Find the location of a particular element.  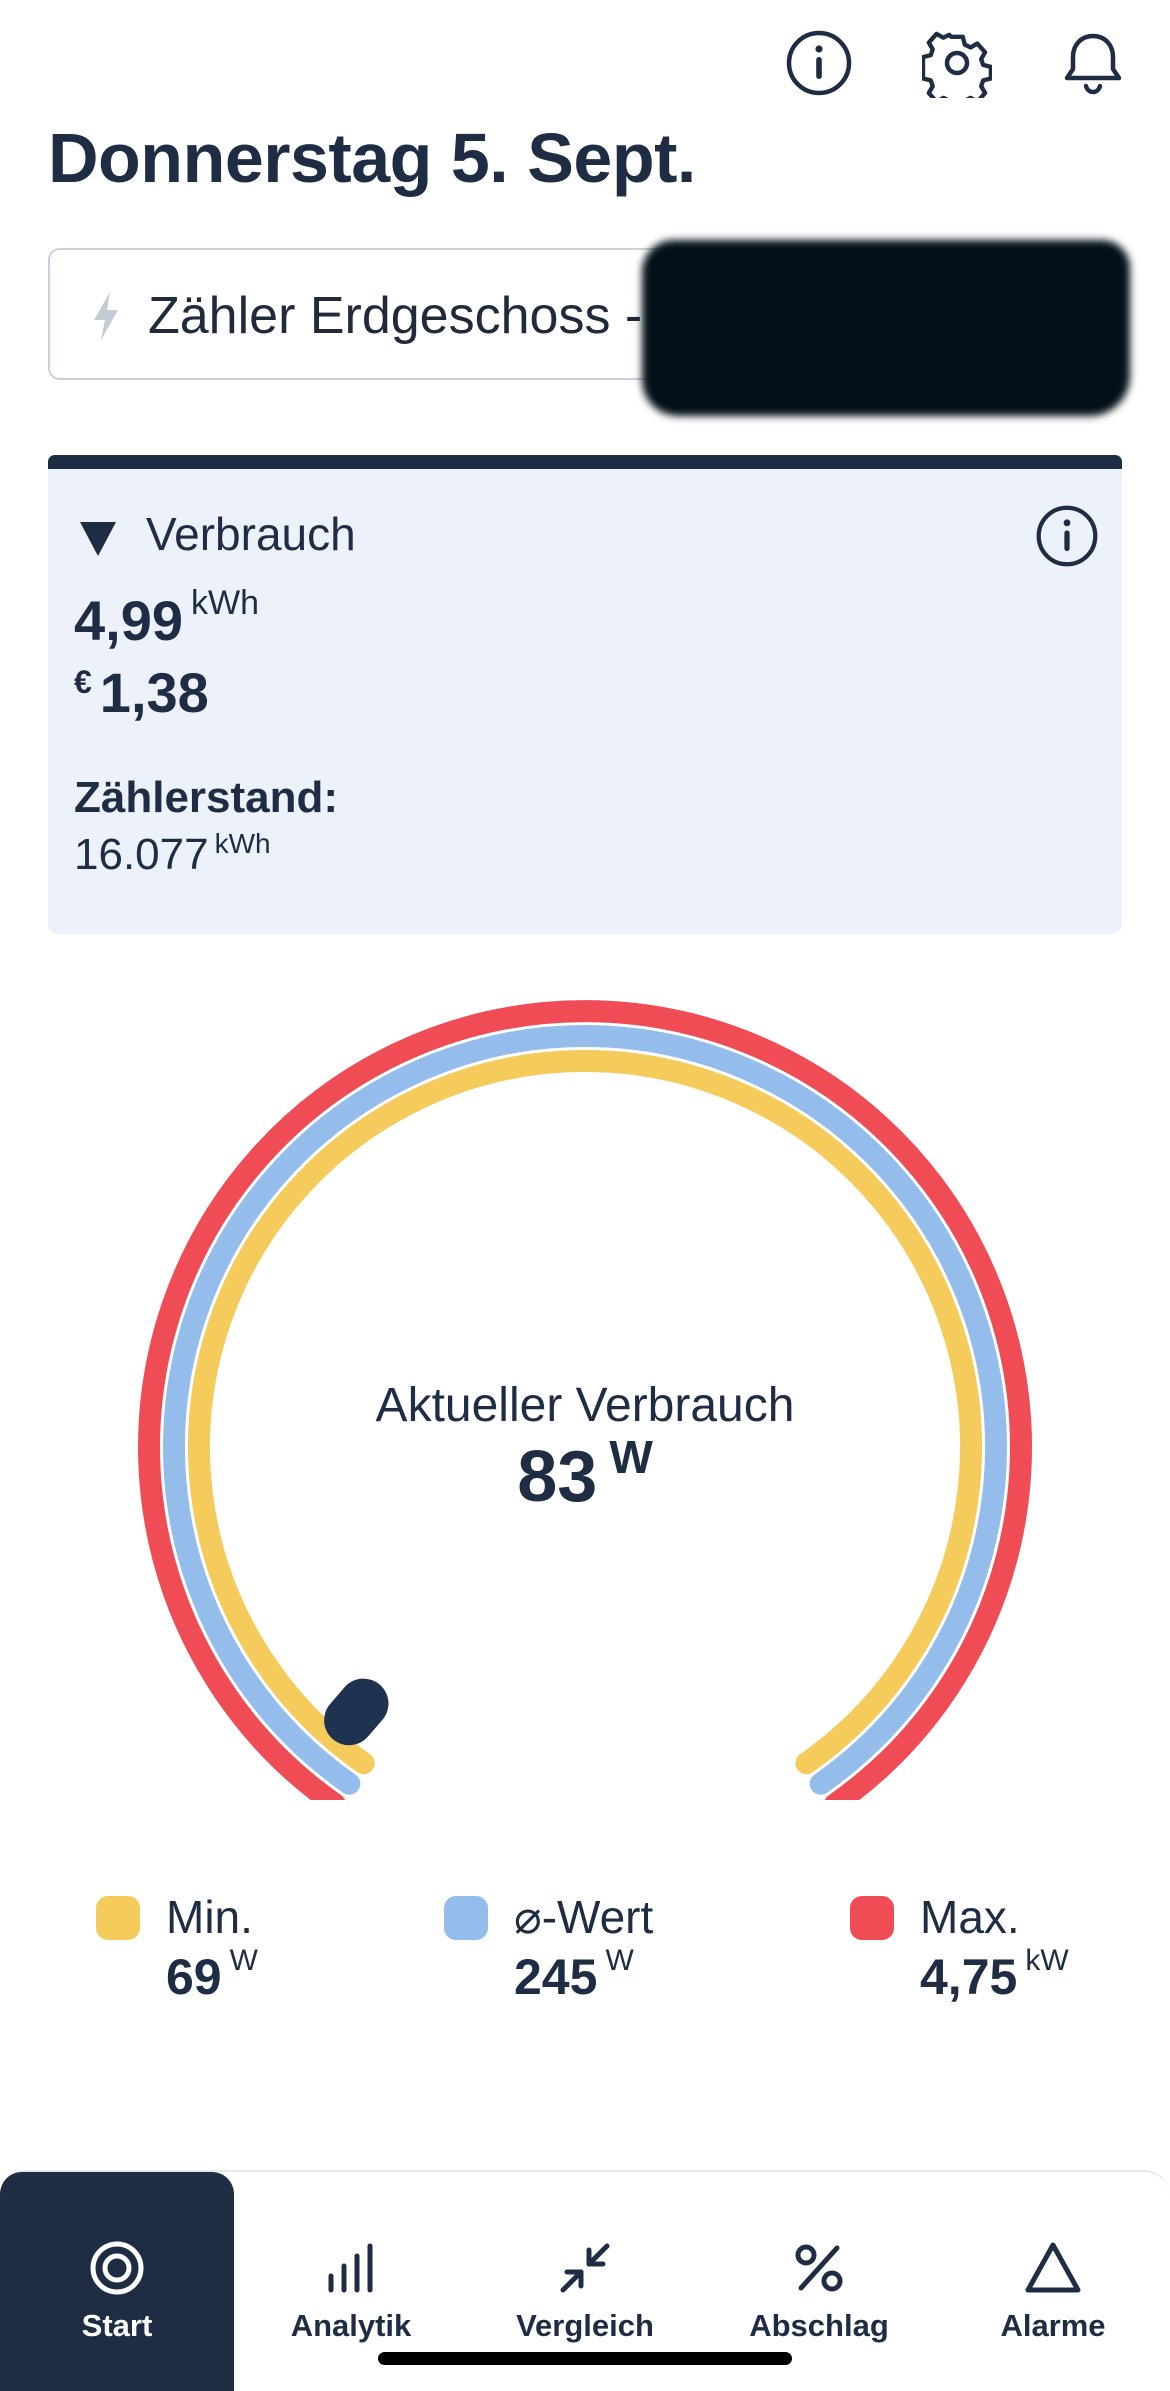

meter-select-label: Zähler Erdgeschoss - is located at coordinates (395, 316).